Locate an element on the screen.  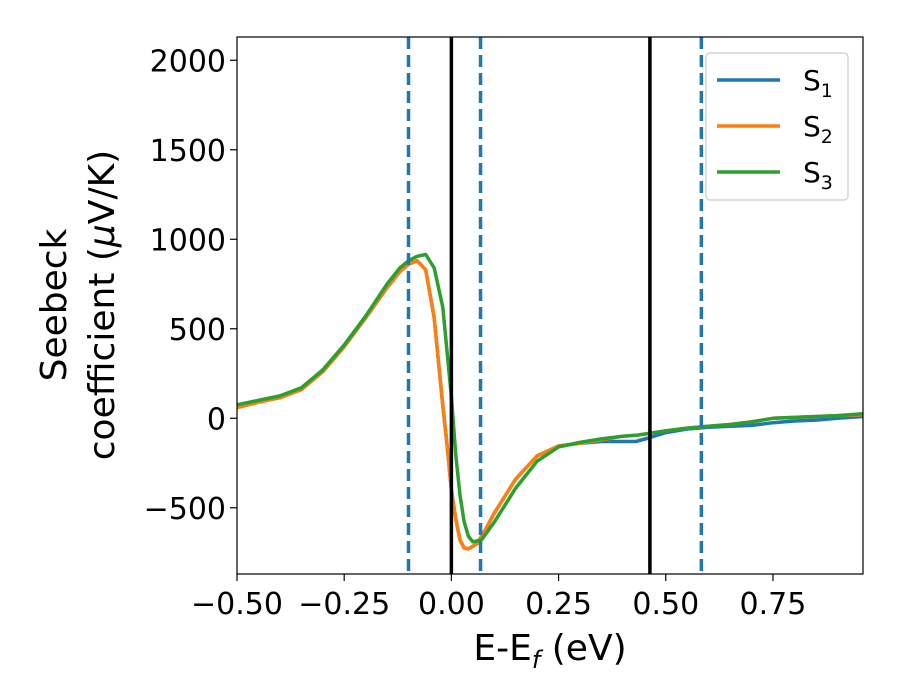
y-axis-label: Seebeck coefficient (μV/K) is located at coordinates (78, 305).